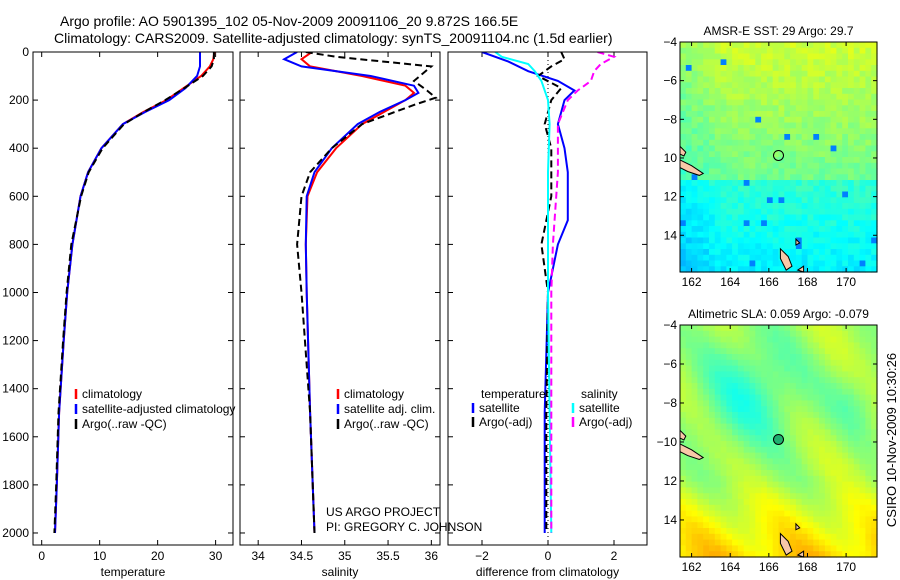 Image resolution: width=900 pixels, height=580 pixels. What do you see at coordinates (778, 157) in the screenshot?
I see `map-frame` at bounding box center [778, 157].